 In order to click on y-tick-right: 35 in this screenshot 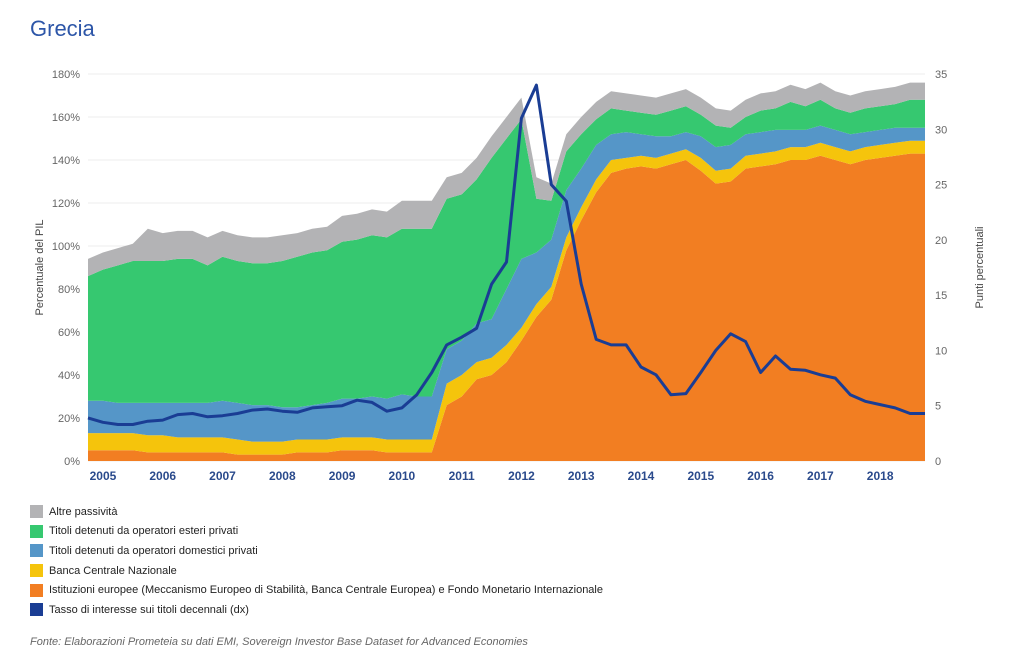, I will do `click(941, 75)`.